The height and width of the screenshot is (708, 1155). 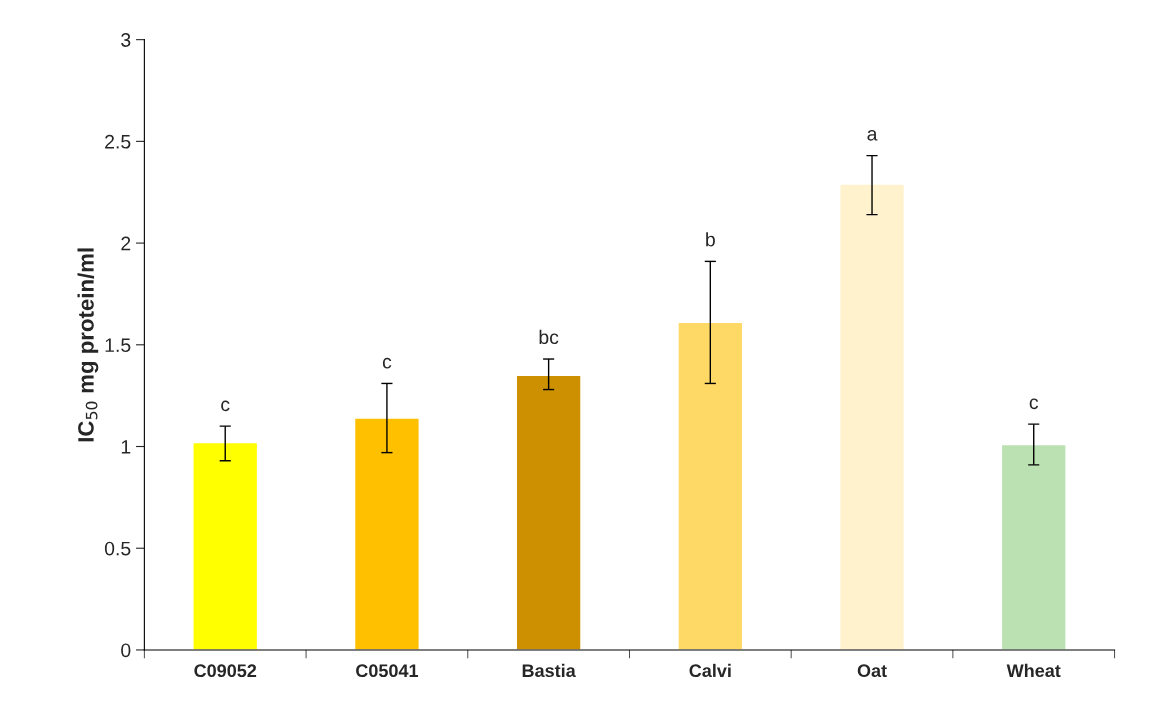 I want to click on x-tick-label: Calvi, so click(x=710, y=670).